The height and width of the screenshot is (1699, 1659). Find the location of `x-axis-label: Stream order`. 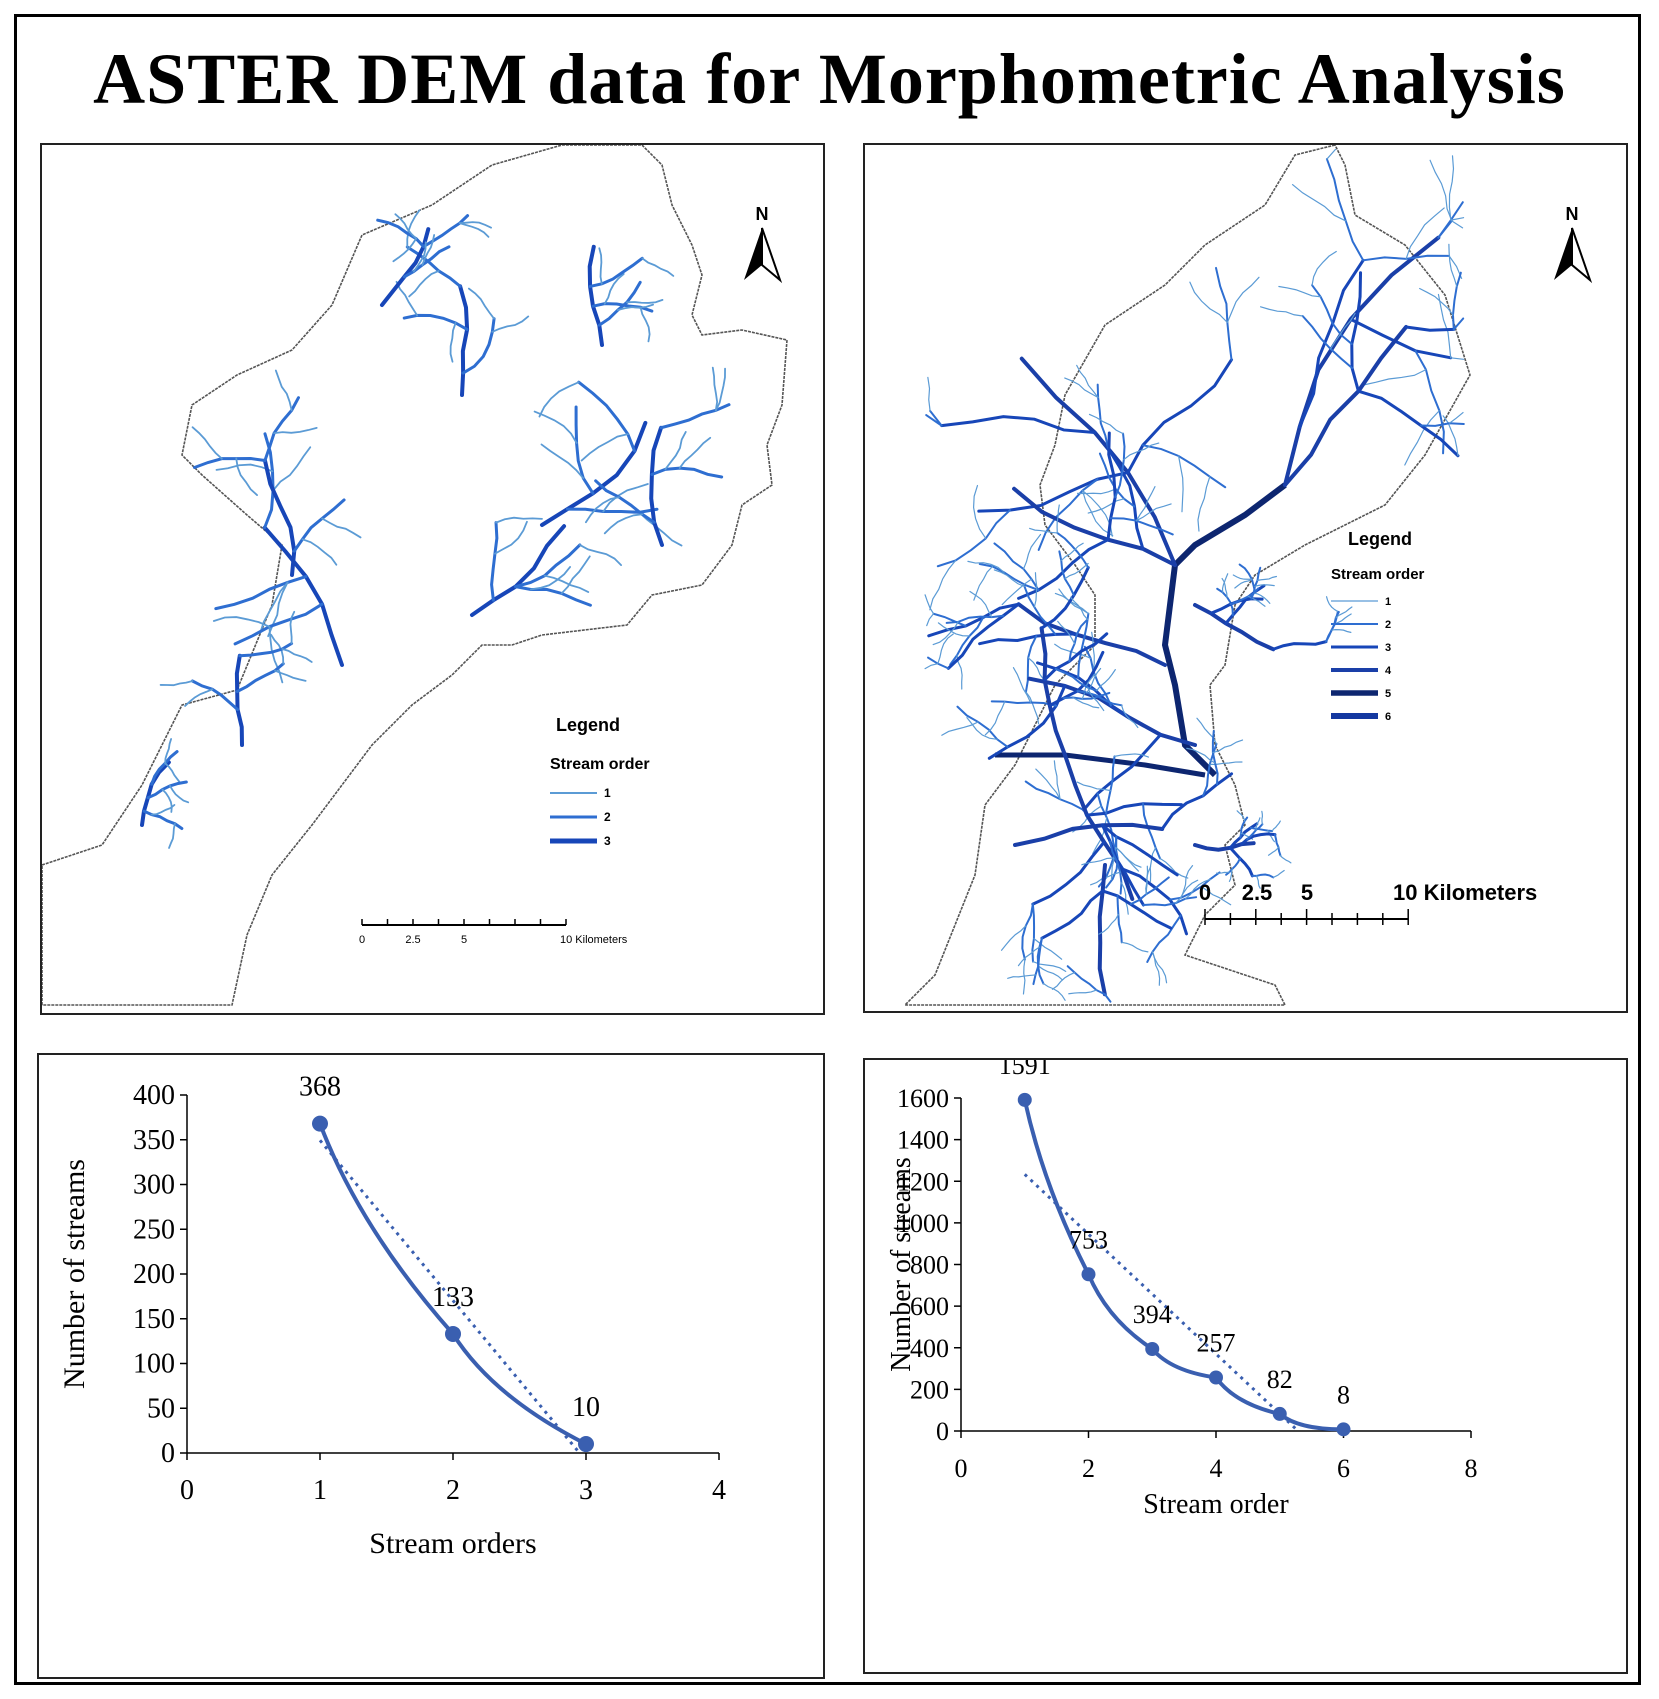

x-axis-label: Stream order is located at coordinates (1216, 1504).